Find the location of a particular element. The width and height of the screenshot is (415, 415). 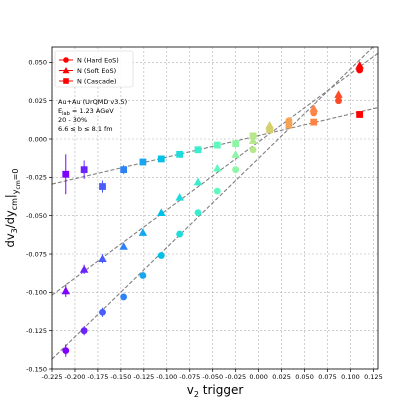

x-tick-label: -0.150 is located at coordinates (120, 377).